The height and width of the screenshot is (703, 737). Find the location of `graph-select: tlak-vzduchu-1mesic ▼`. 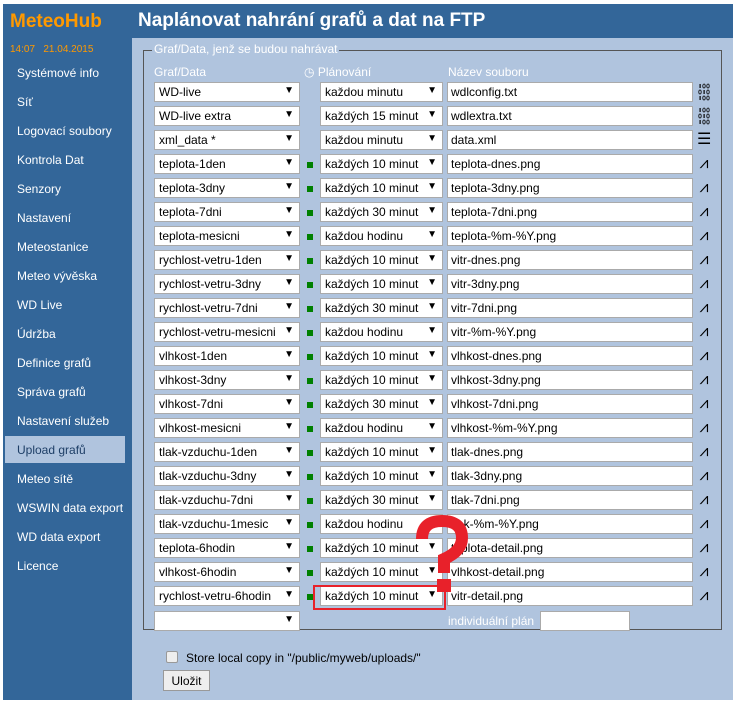

graph-select: tlak-vzduchu-1mesic ▼ is located at coordinates (227, 524).